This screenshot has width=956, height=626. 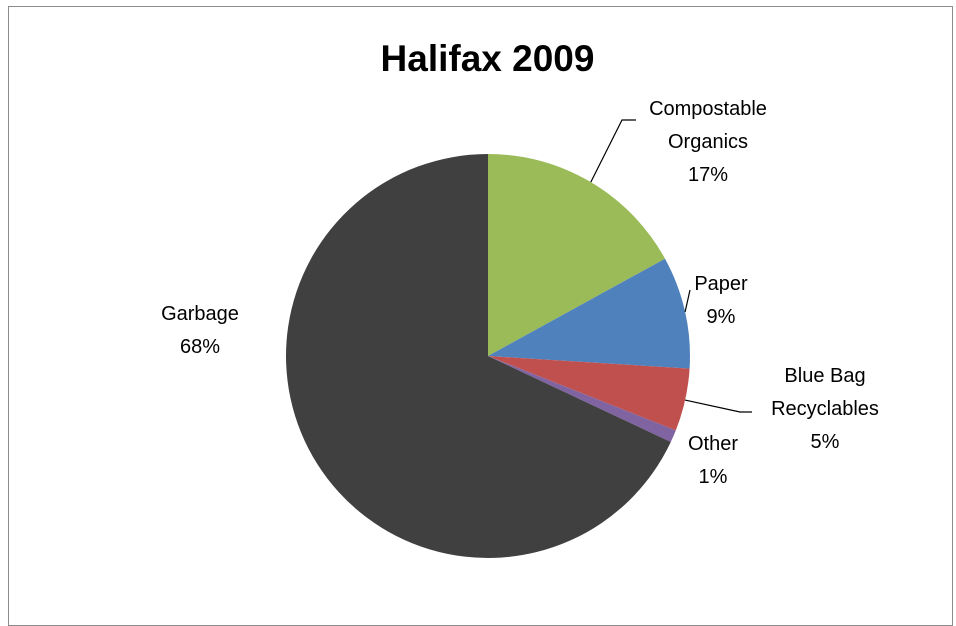 I want to click on slice-value: 68%, so click(x=200, y=347).